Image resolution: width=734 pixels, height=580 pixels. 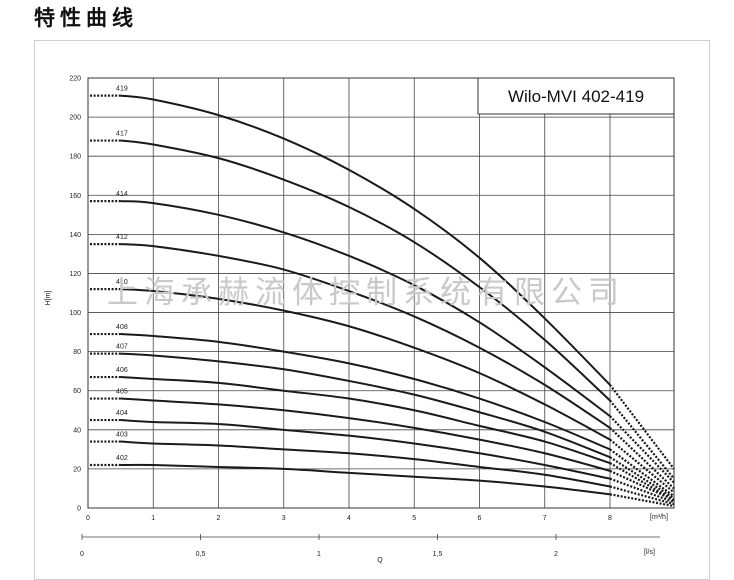 I want to click on x-tick-label-4: 4, so click(x=349, y=518).